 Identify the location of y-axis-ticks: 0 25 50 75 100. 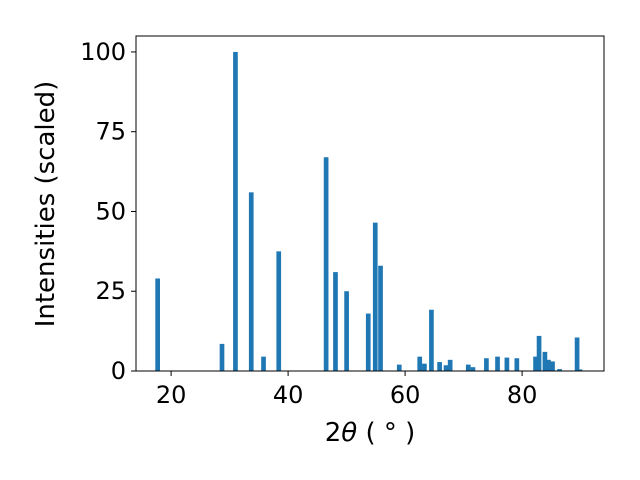
(108, 211).